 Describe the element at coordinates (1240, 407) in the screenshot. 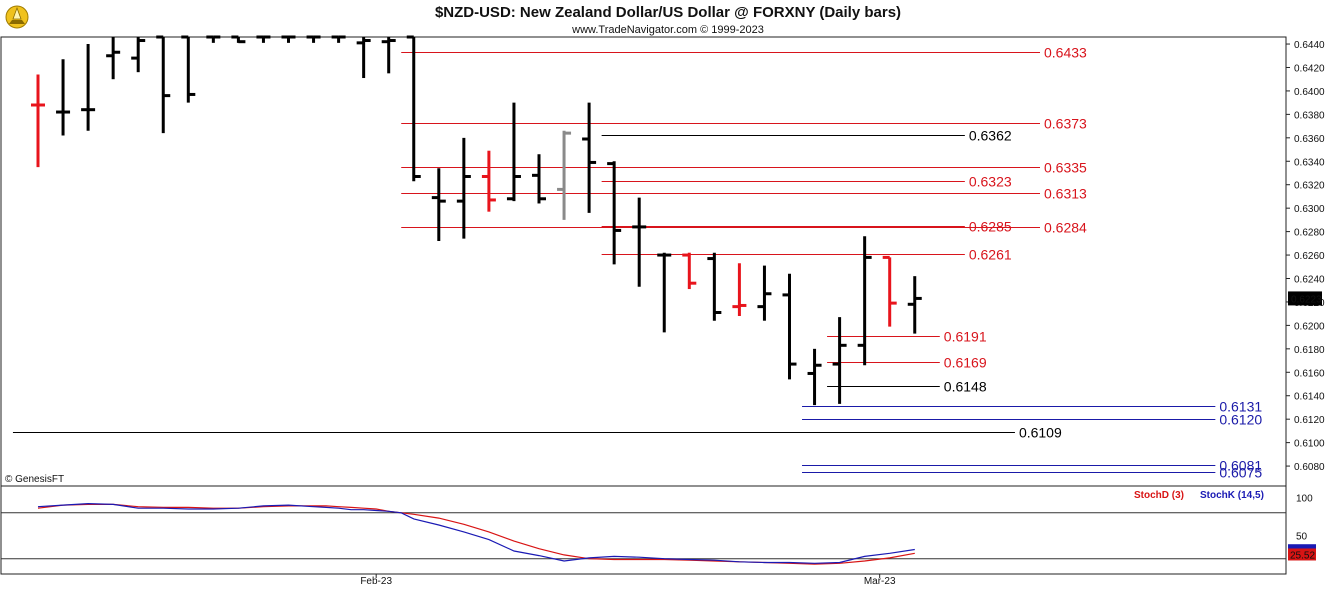

I see `level-label-0.6131: 0.6131` at that location.